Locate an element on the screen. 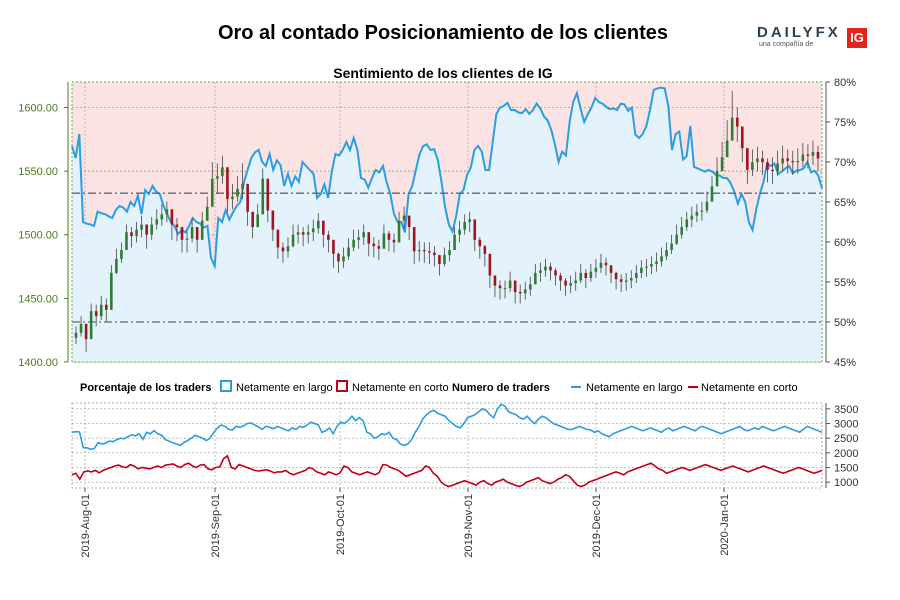 This screenshot has height=600, width=900. price-axis-label: 1550.00 is located at coordinates (38, 172).